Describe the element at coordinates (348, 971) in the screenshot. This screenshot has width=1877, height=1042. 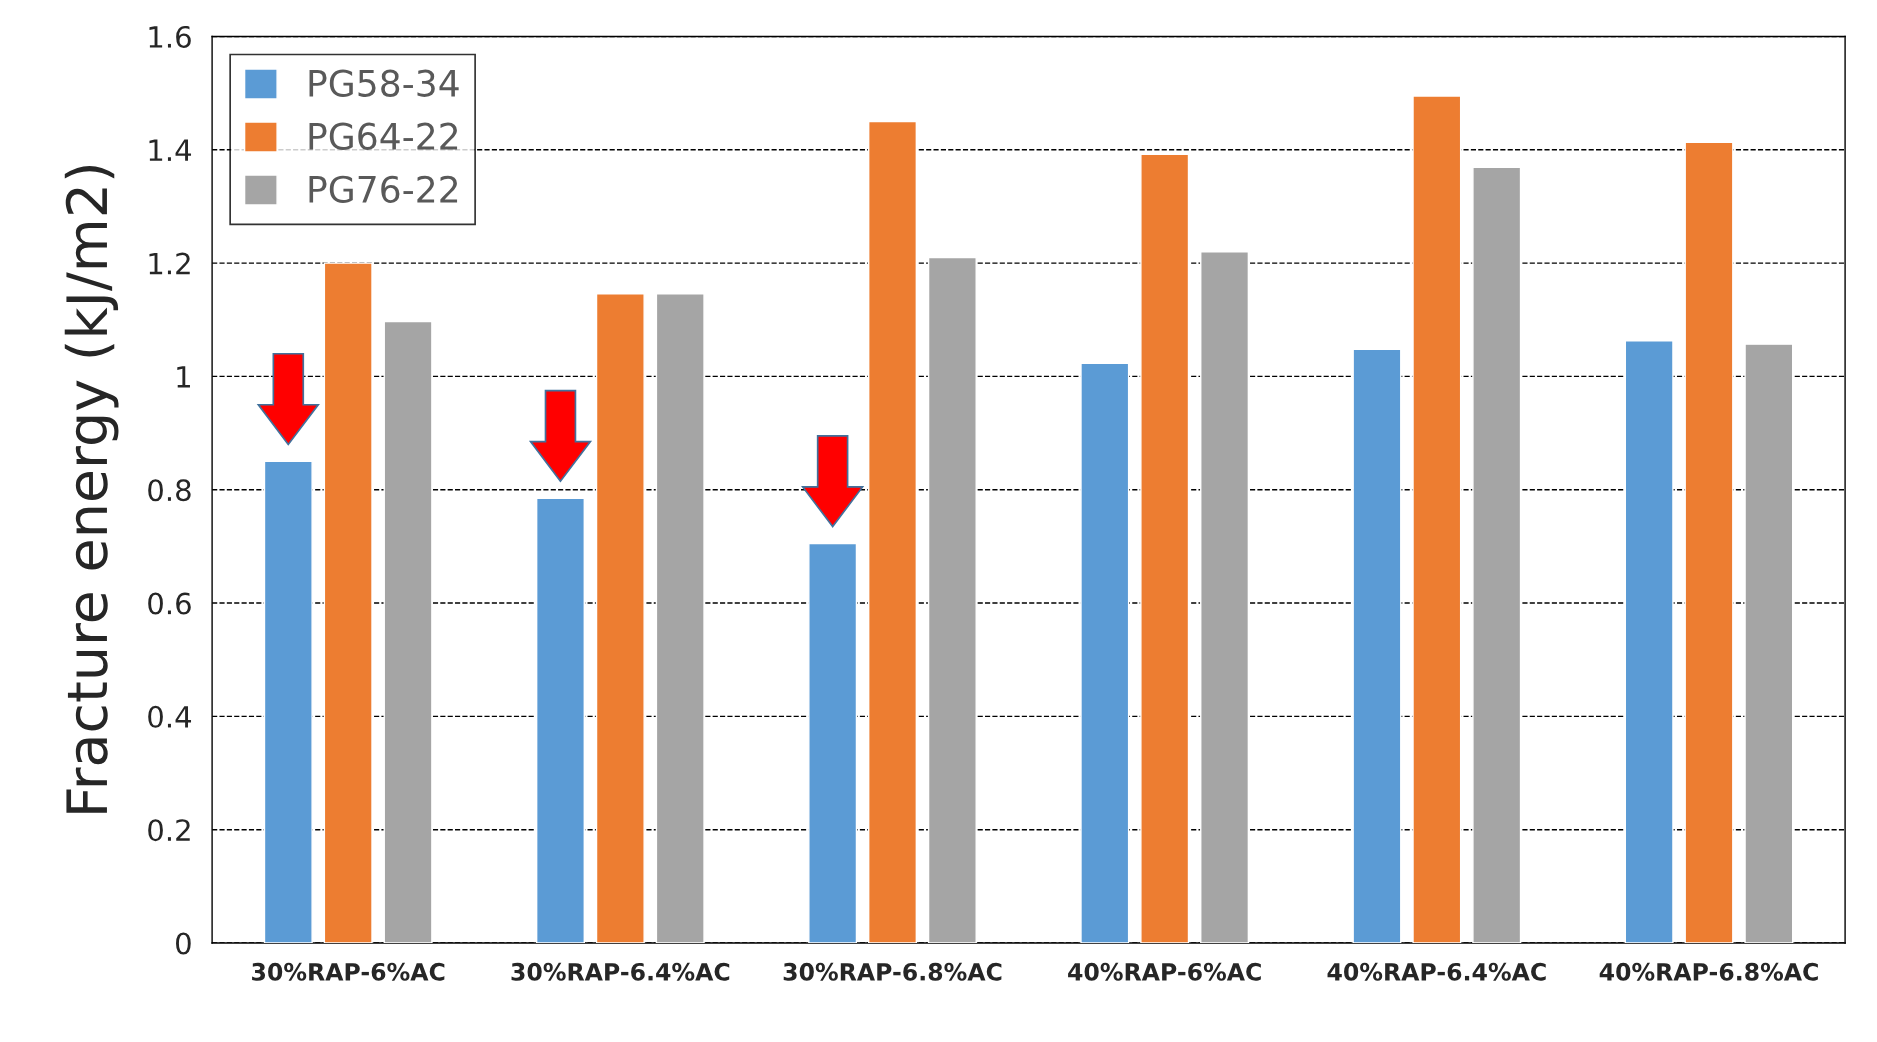
I see `x-tick-label: 30%RAP-6%AC` at that location.